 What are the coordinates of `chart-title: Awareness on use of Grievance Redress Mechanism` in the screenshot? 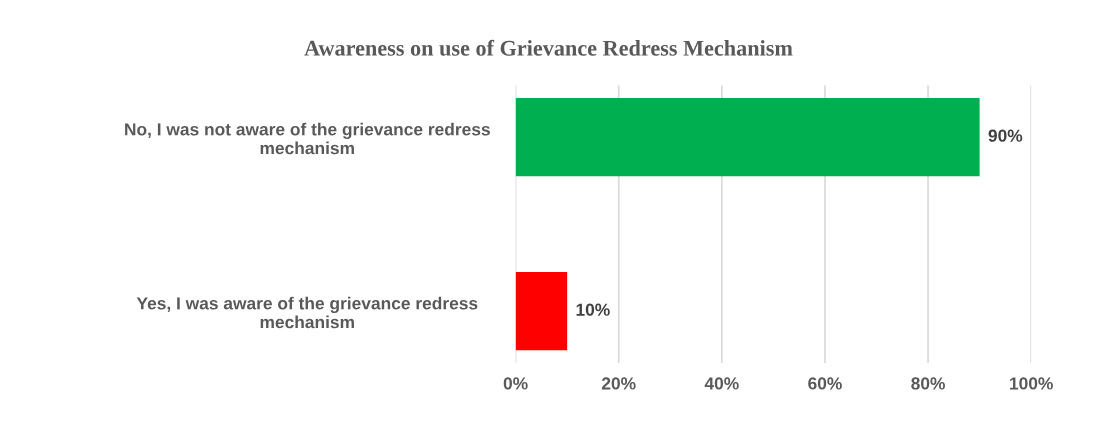 It's located at (548, 47).